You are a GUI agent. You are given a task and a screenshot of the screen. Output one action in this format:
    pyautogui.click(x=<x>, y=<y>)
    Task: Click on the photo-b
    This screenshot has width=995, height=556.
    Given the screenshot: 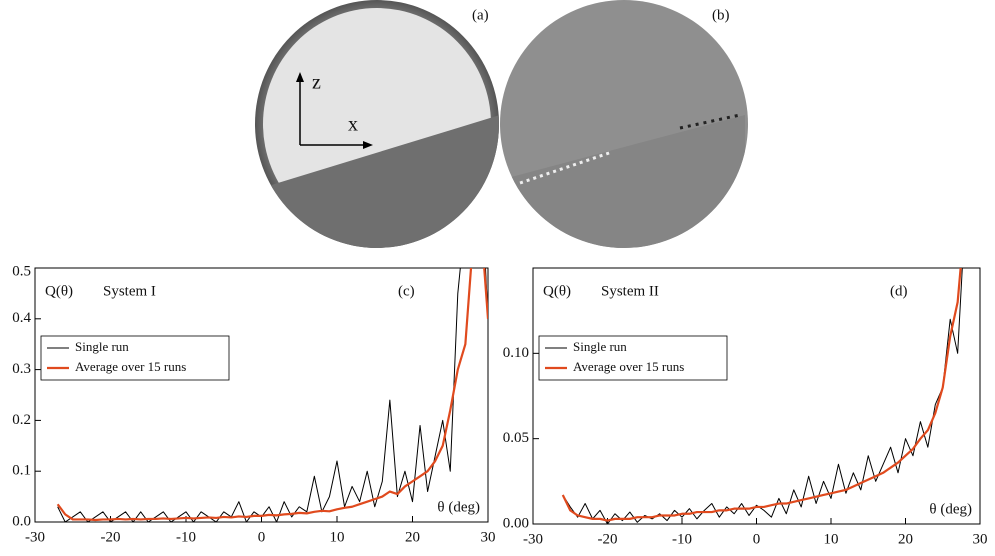 What is the action you would take?
    pyautogui.click(x=624, y=124)
    